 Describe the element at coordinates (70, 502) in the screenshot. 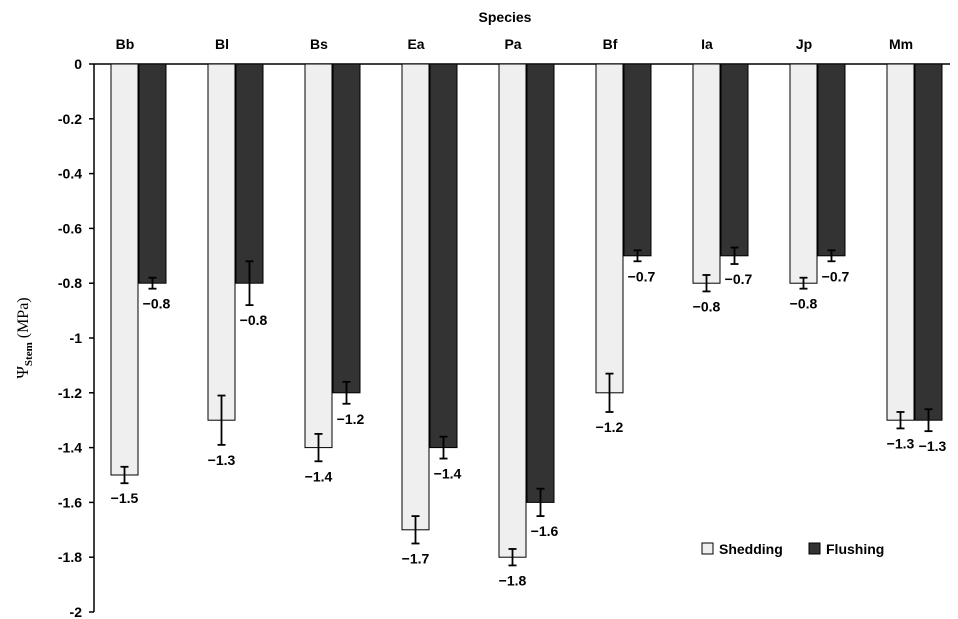

I see `y-tick-label: -1.6` at that location.